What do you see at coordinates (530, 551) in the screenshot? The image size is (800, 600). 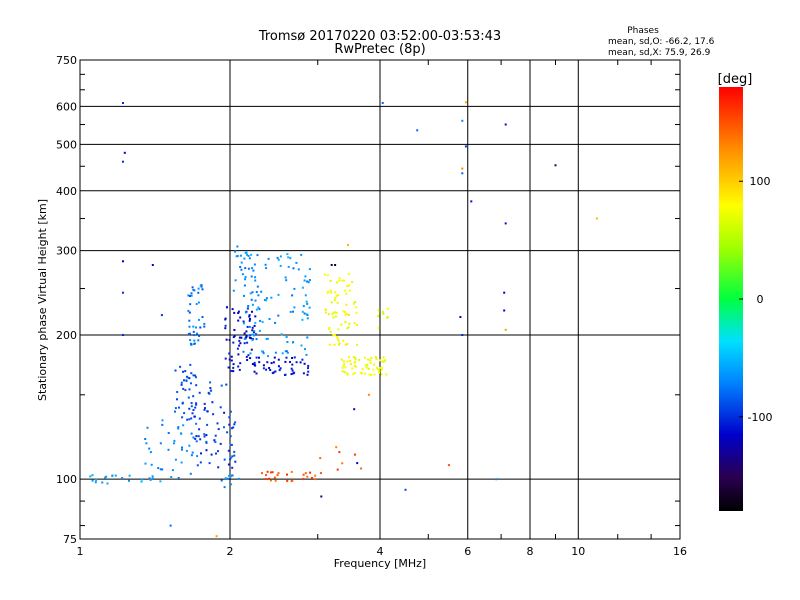 I see `x-tick-label: 8` at bounding box center [530, 551].